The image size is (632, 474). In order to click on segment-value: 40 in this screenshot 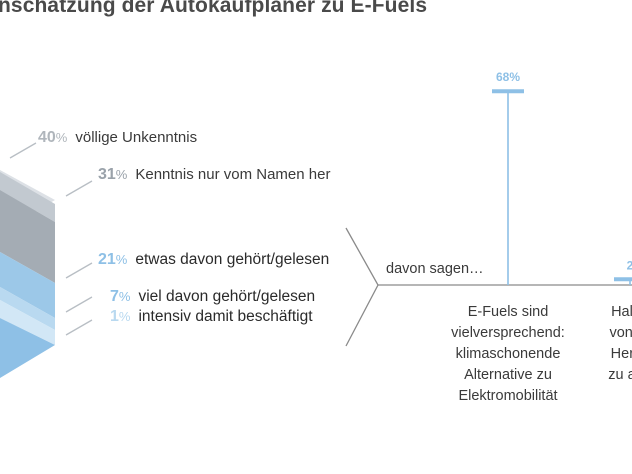, I will do `click(47, 137)`.